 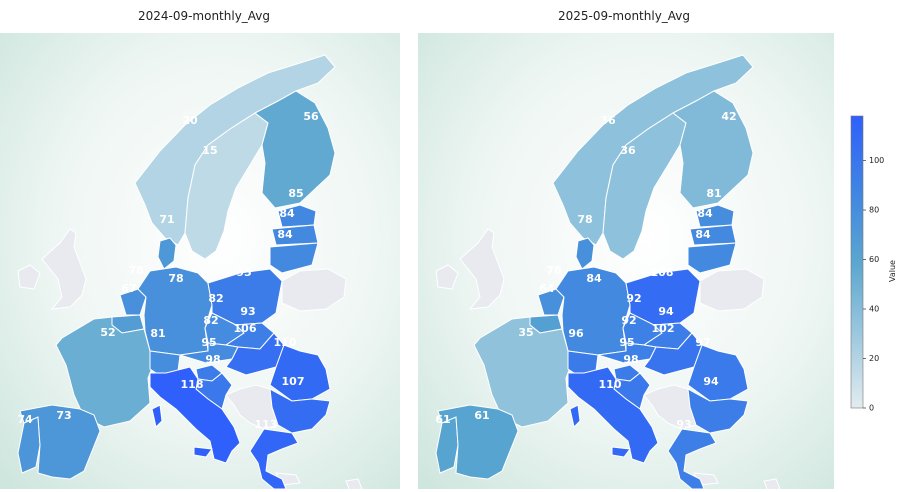 What do you see at coordinates (547, 288) in the screenshot?
I see `value-label-belgium: 64` at bounding box center [547, 288].